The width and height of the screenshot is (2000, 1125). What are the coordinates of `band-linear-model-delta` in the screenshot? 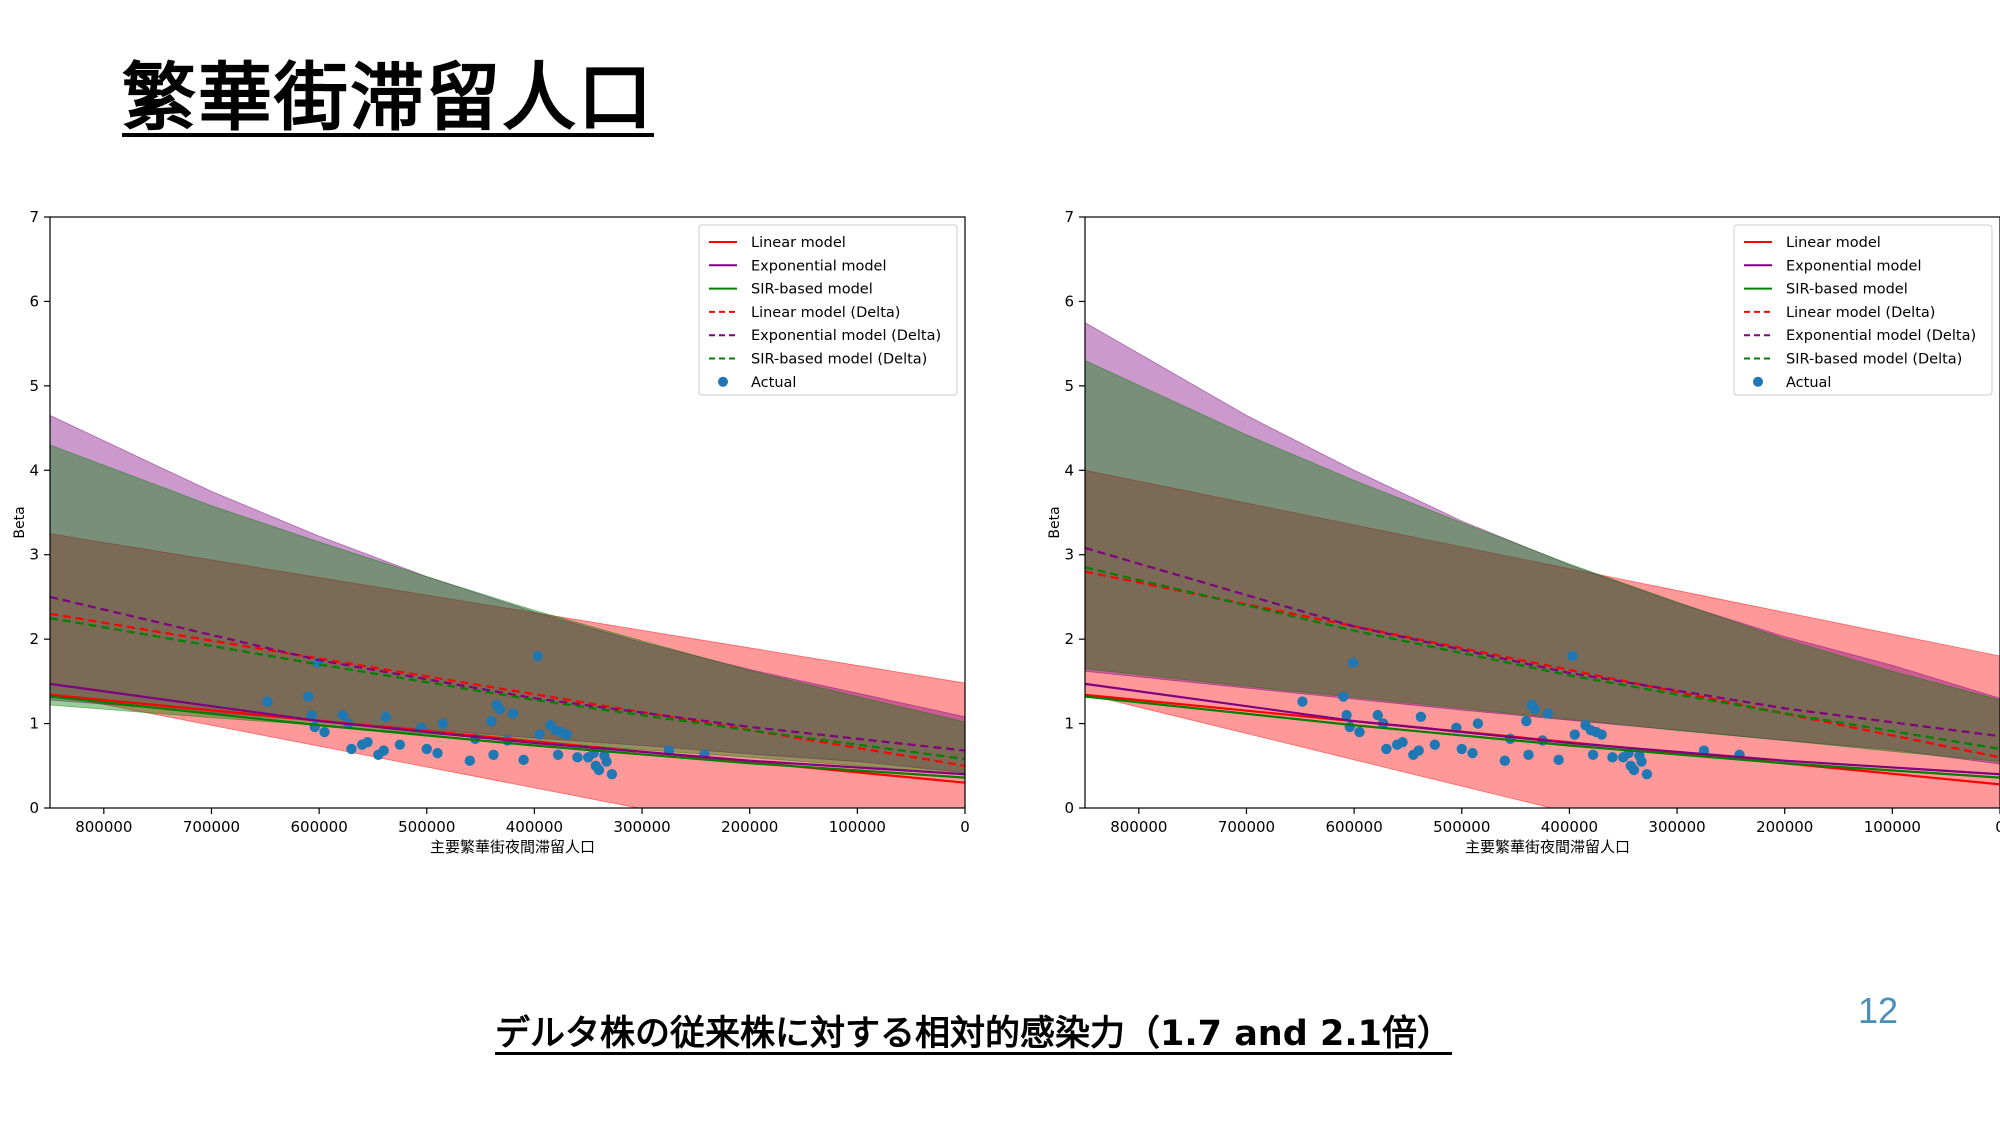 It's located at (507, 670).